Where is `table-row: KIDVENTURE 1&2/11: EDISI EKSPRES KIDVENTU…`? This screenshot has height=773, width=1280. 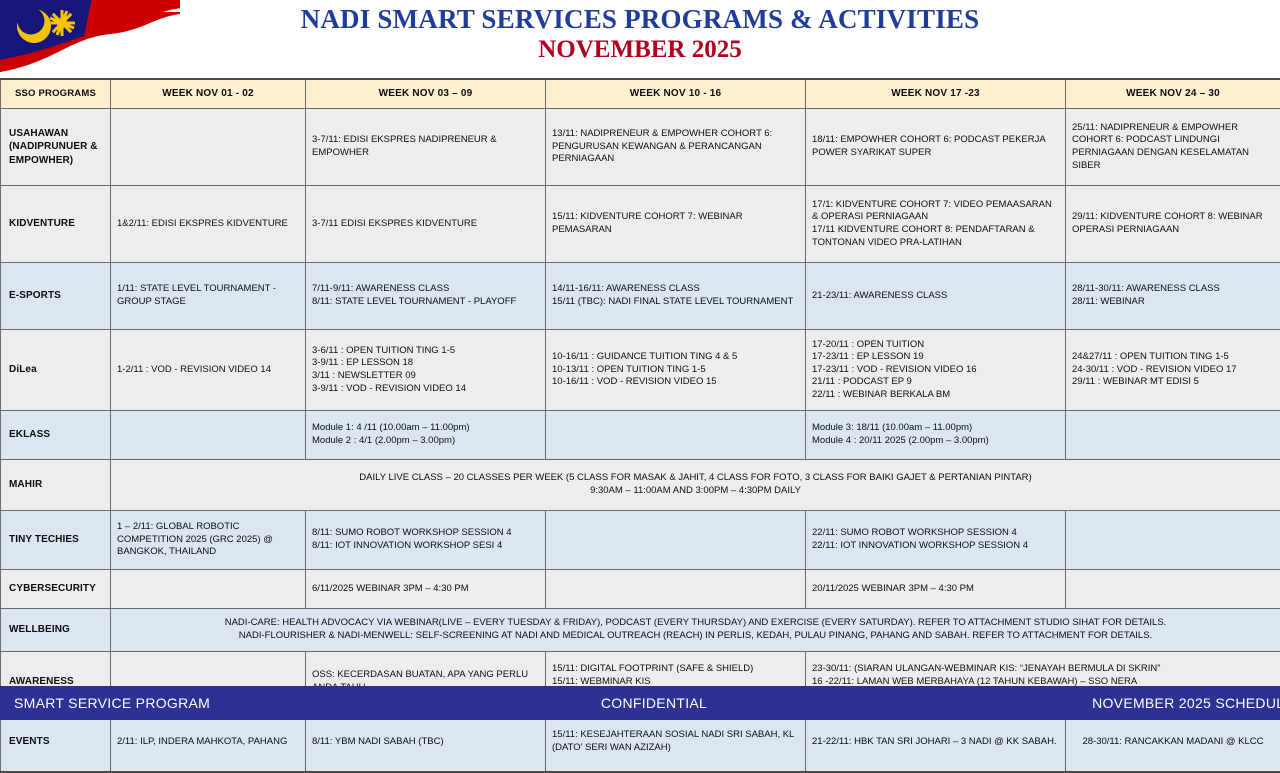 table-row: KIDVENTURE 1&2/11: EDISI EKSPRES KIDVENTU… is located at coordinates (640, 224).